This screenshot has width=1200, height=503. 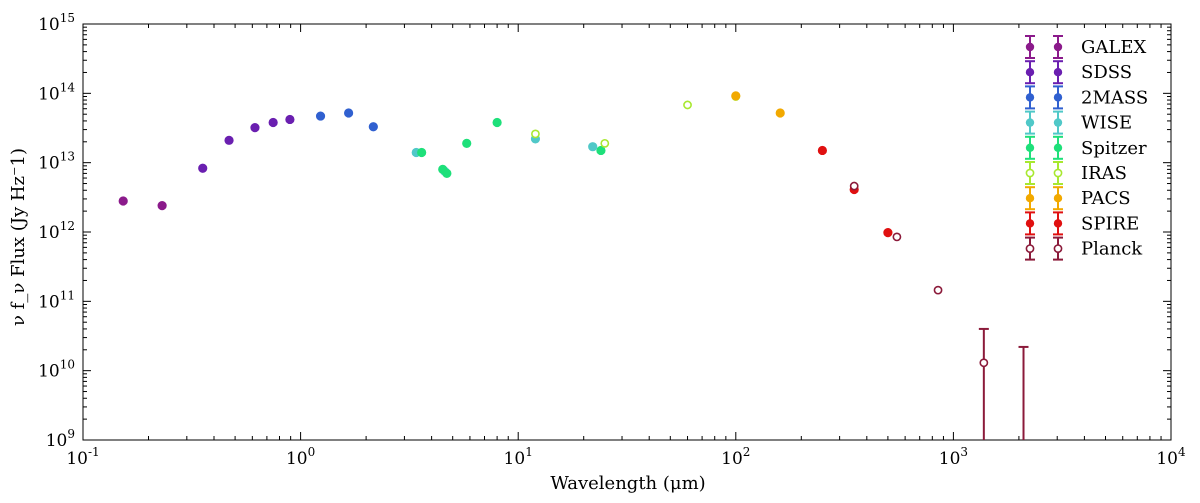 I want to click on x-tick-label: 10⁻¹, so click(x=82, y=457).